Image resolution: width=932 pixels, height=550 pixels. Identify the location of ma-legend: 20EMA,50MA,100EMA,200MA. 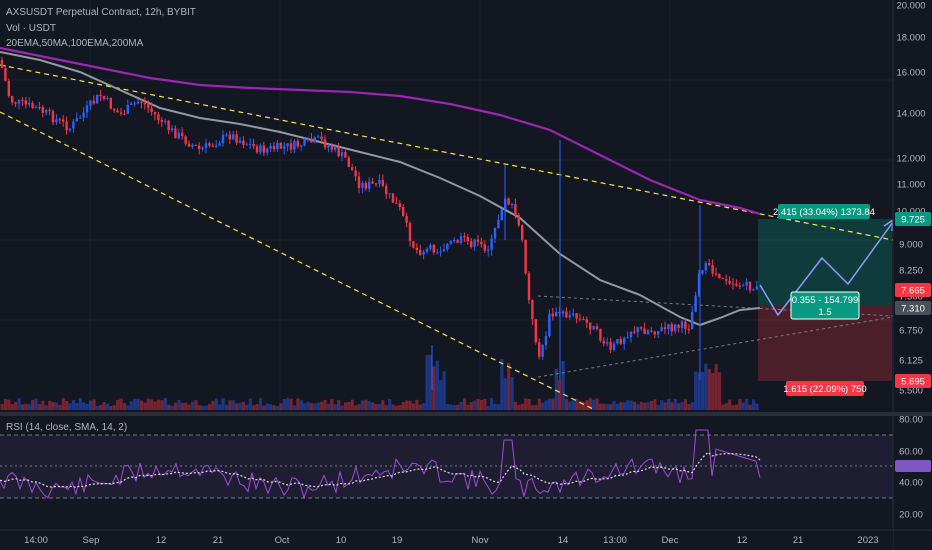
(75, 43).